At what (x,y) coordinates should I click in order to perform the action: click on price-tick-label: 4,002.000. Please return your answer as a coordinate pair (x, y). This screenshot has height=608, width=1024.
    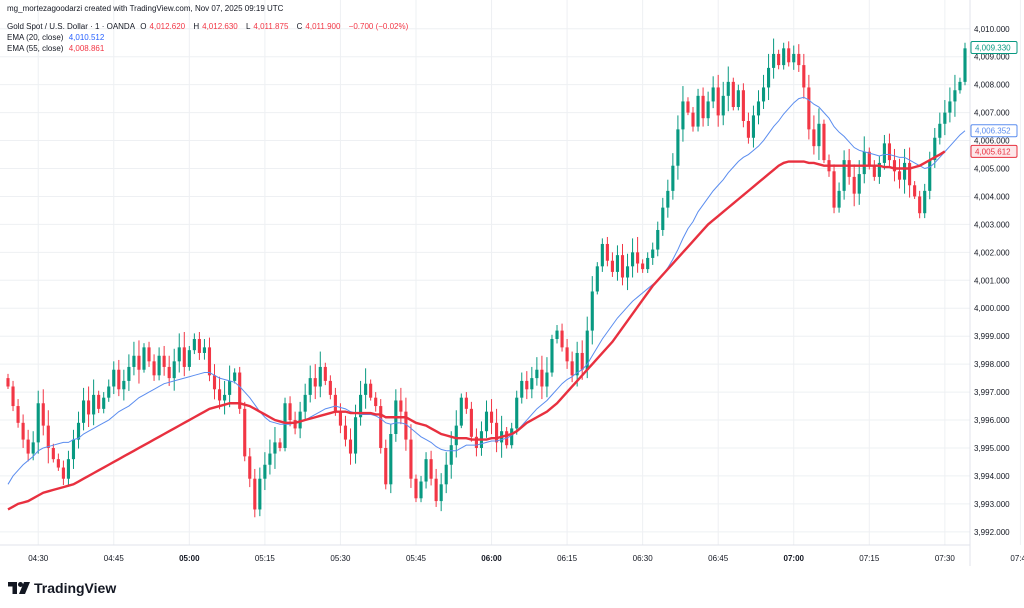
    Looking at the image, I should click on (992, 252).